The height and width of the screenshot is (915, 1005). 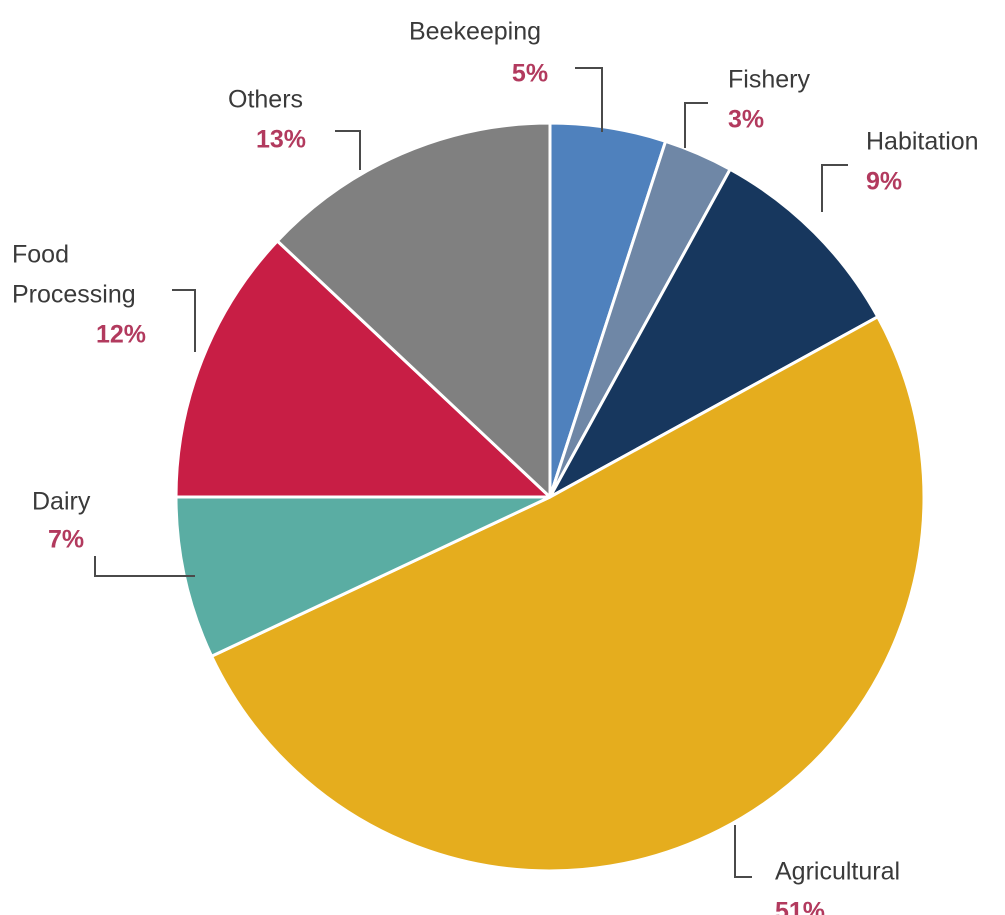 I want to click on pie-slice-others, so click(x=413, y=310).